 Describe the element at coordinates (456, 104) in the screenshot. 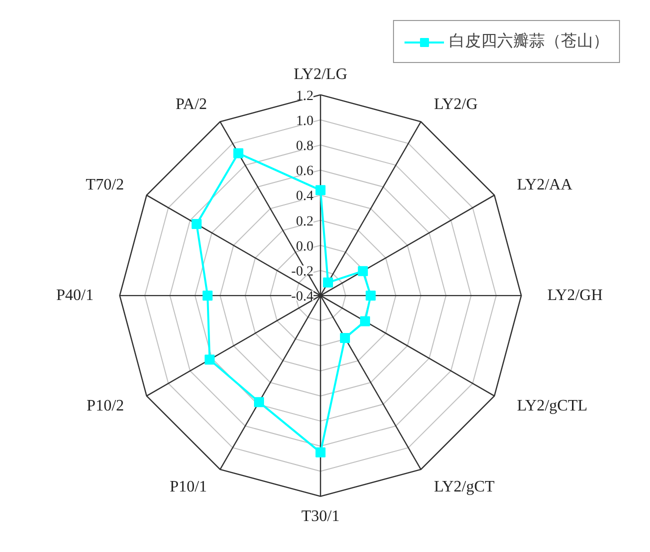

I see `spoke-label: LY2/G` at that location.